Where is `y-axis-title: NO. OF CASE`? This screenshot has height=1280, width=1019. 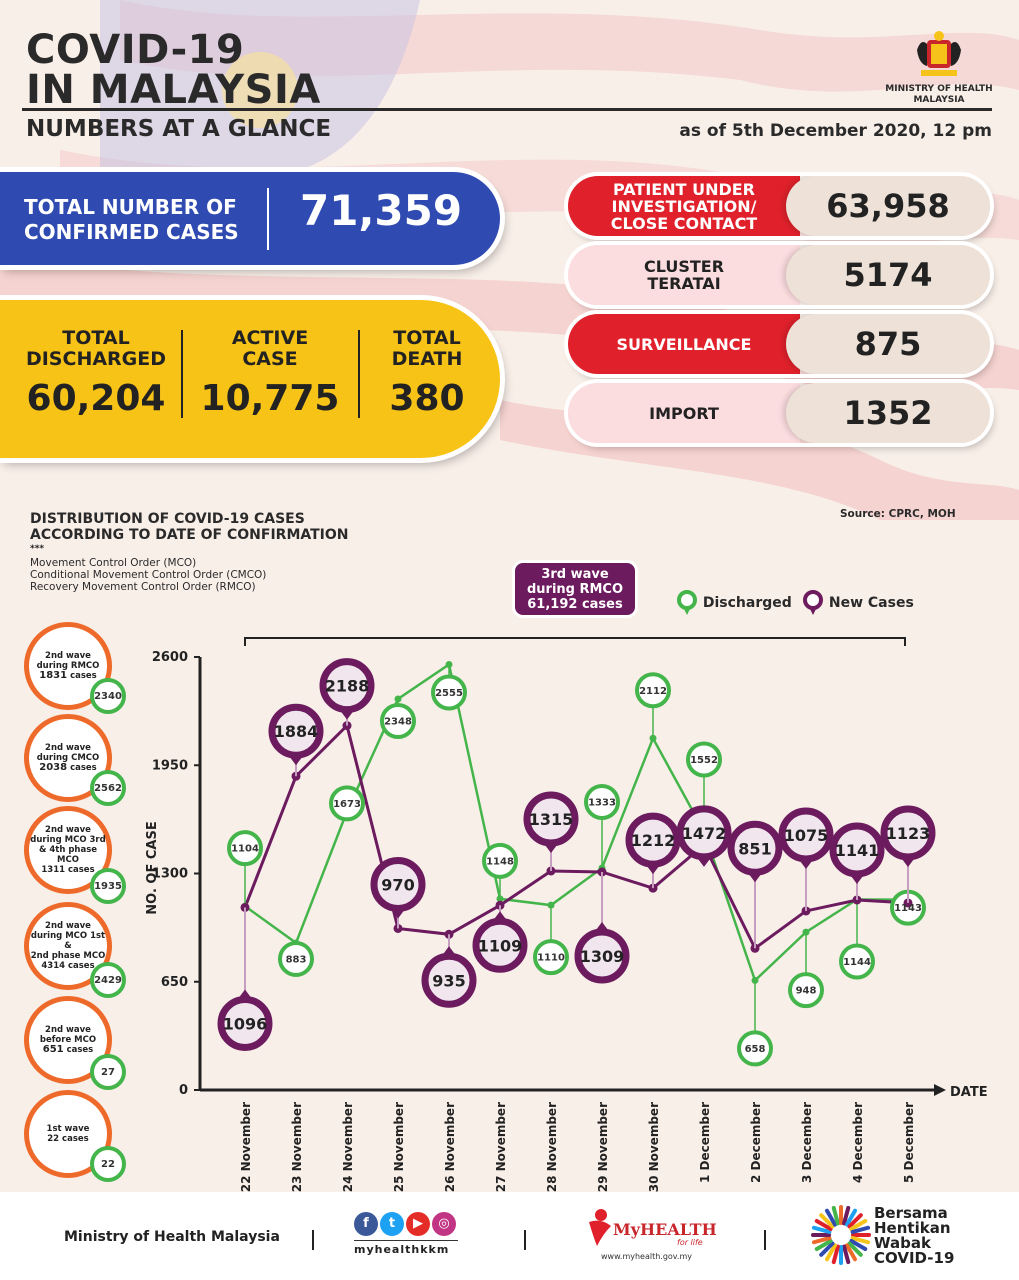 y-axis-title: NO. OF CASE is located at coordinates (152, 867).